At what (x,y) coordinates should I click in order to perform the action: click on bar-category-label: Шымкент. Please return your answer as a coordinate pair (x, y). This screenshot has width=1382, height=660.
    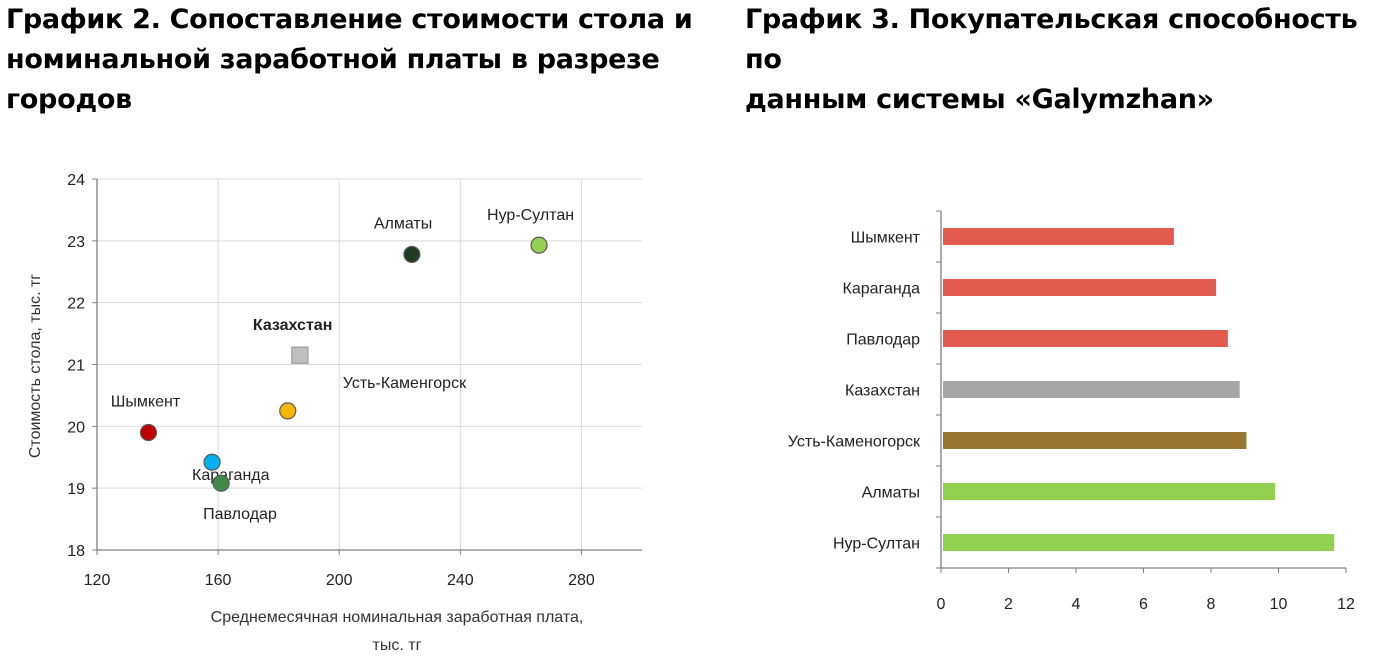
    Looking at the image, I should click on (886, 238).